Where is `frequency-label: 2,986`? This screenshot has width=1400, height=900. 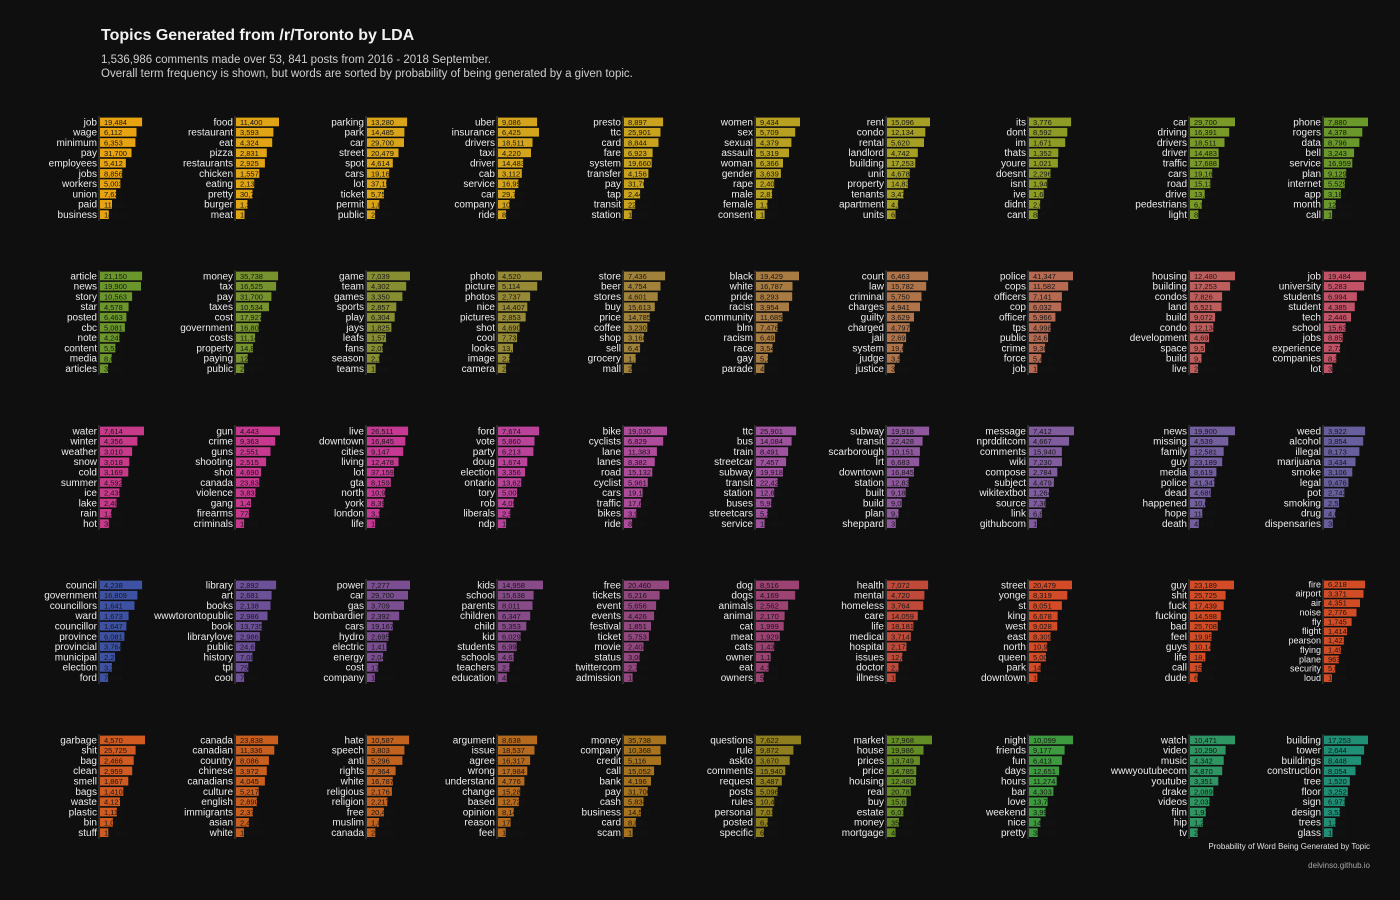
frequency-label: 2,986 is located at coordinates (249, 636).